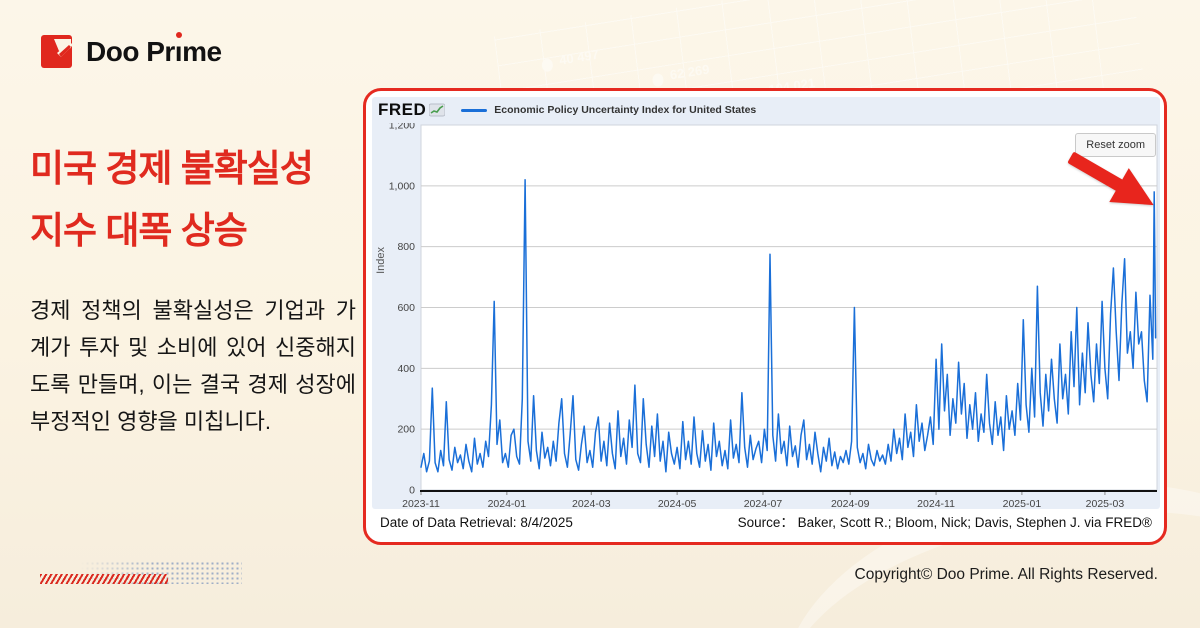 The width and height of the screenshot is (1200, 628). What do you see at coordinates (402, 109) in the screenshot?
I see `fred-logo: FRED` at bounding box center [402, 109].